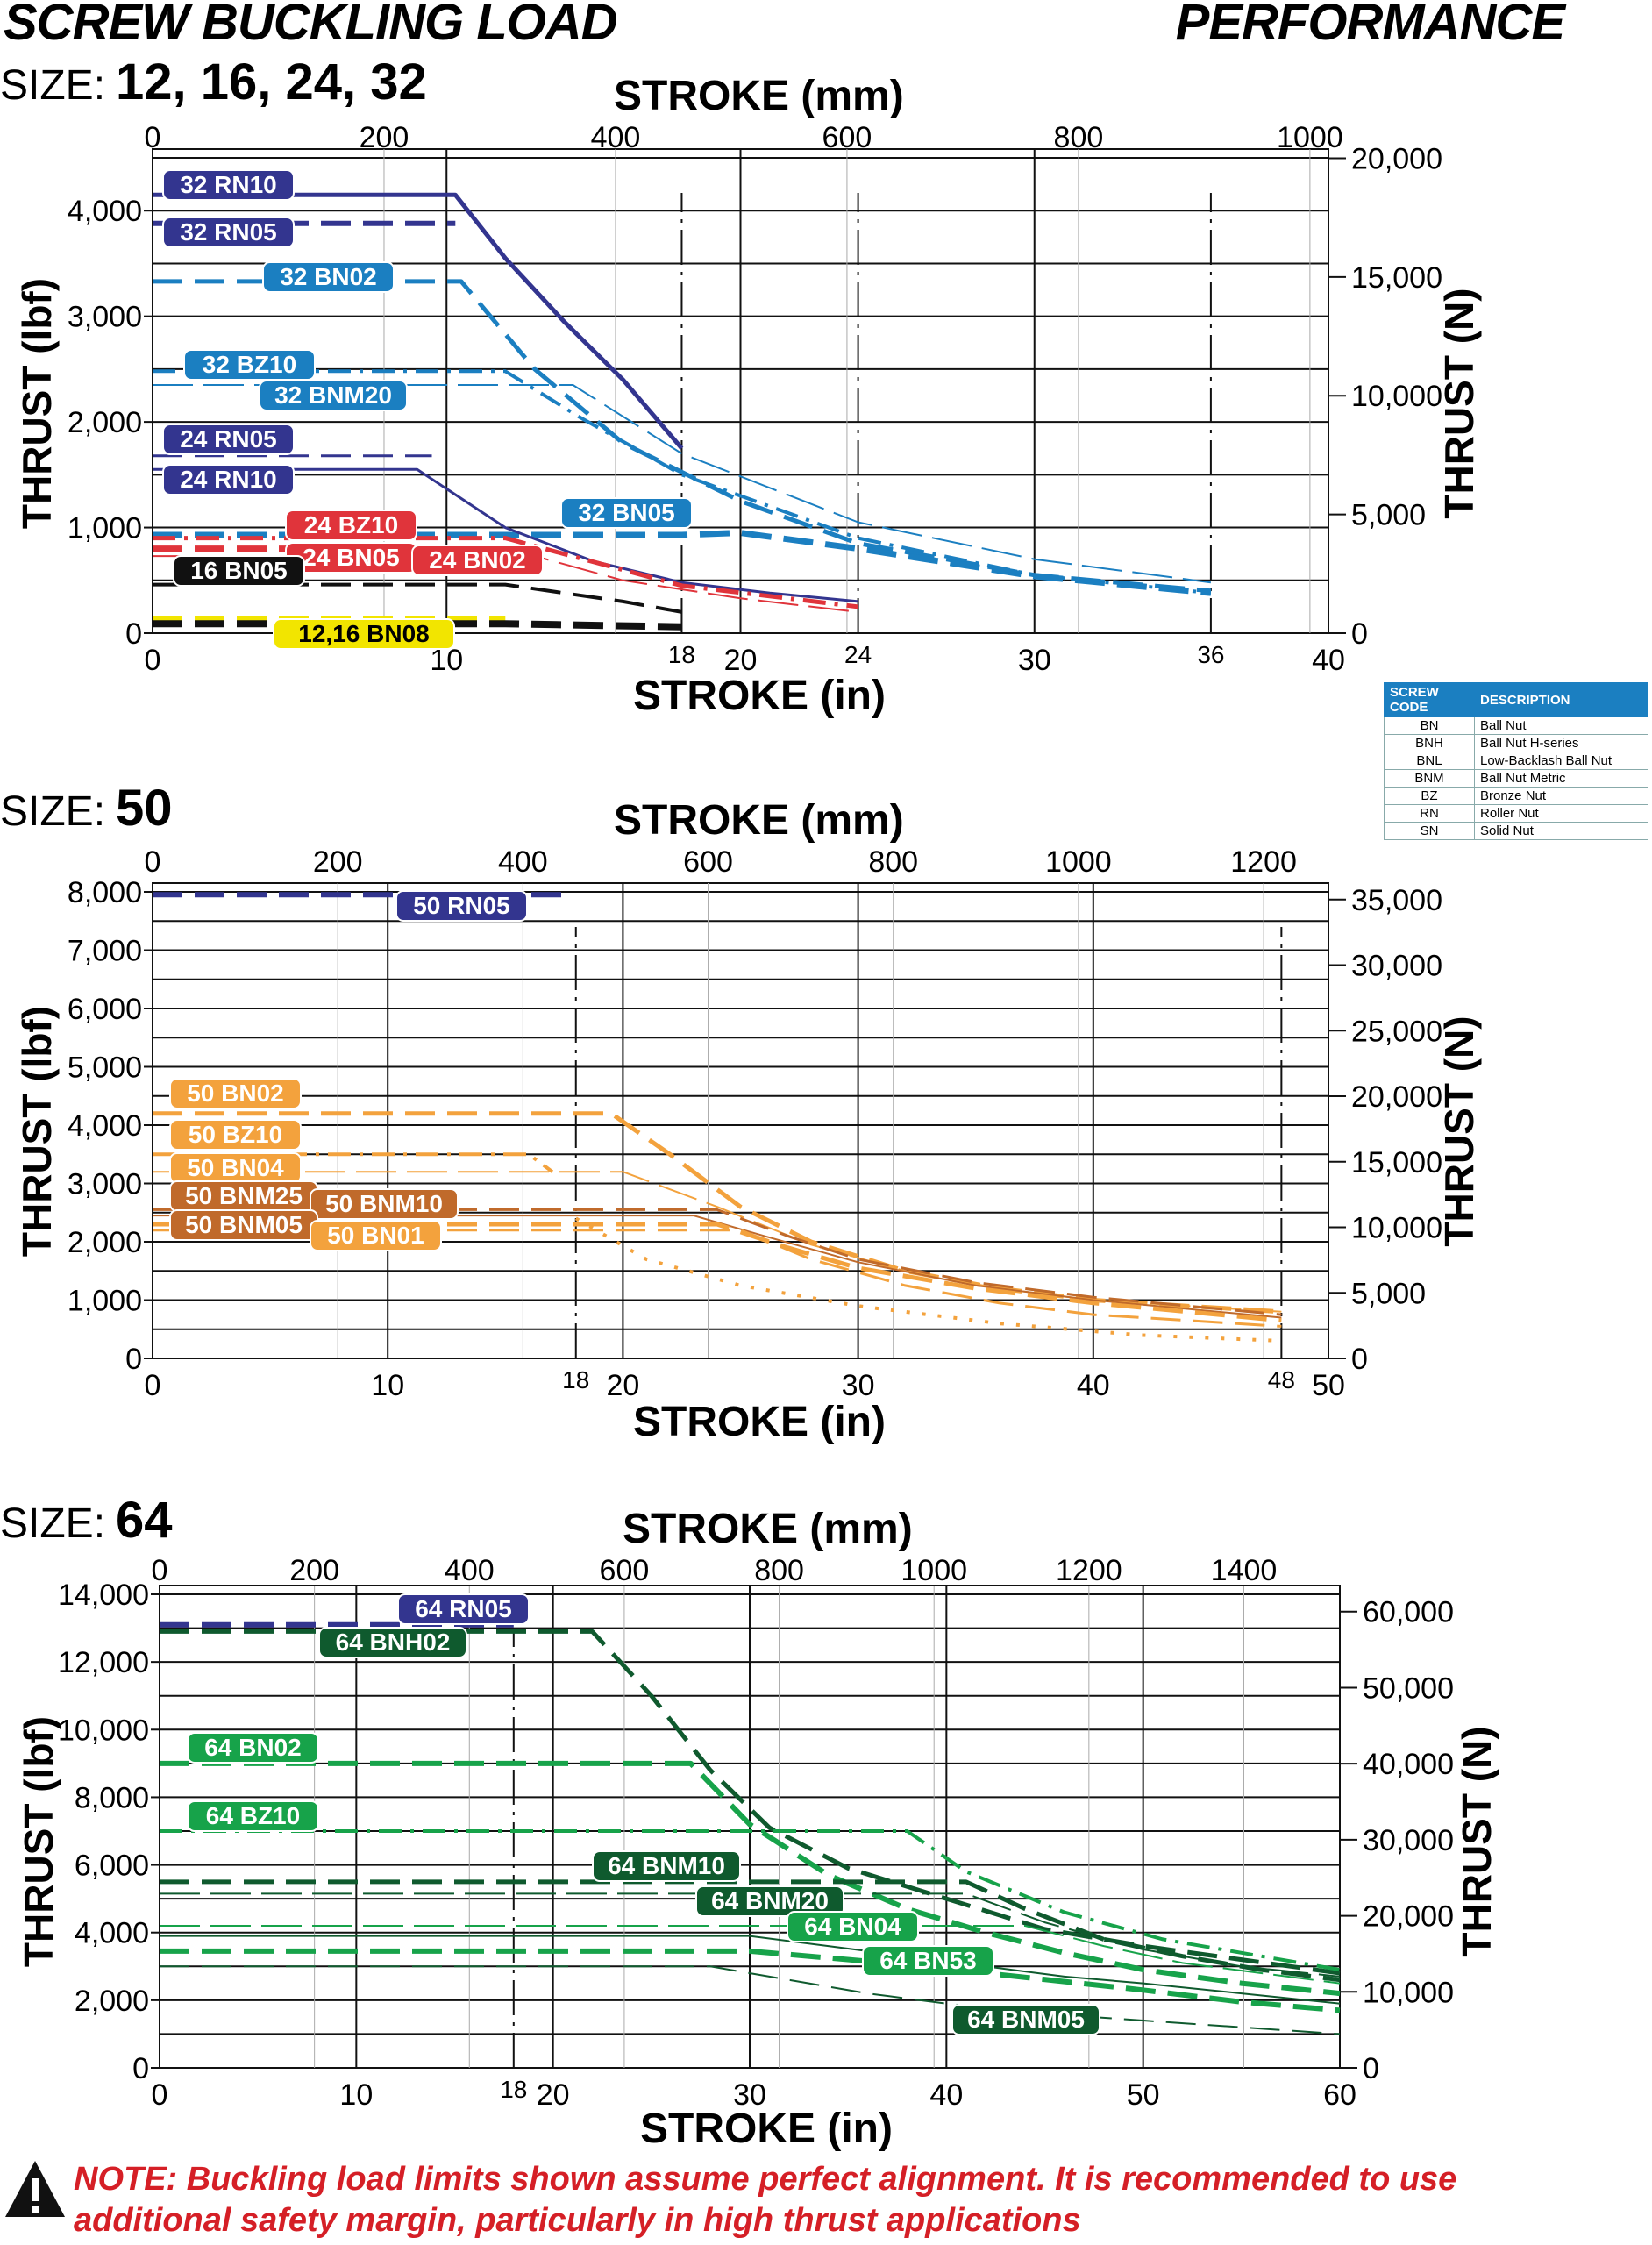  Describe the element at coordinates (1396, 1031) in the screenshot. I see `y2-tick-label: 25,000` at that location.